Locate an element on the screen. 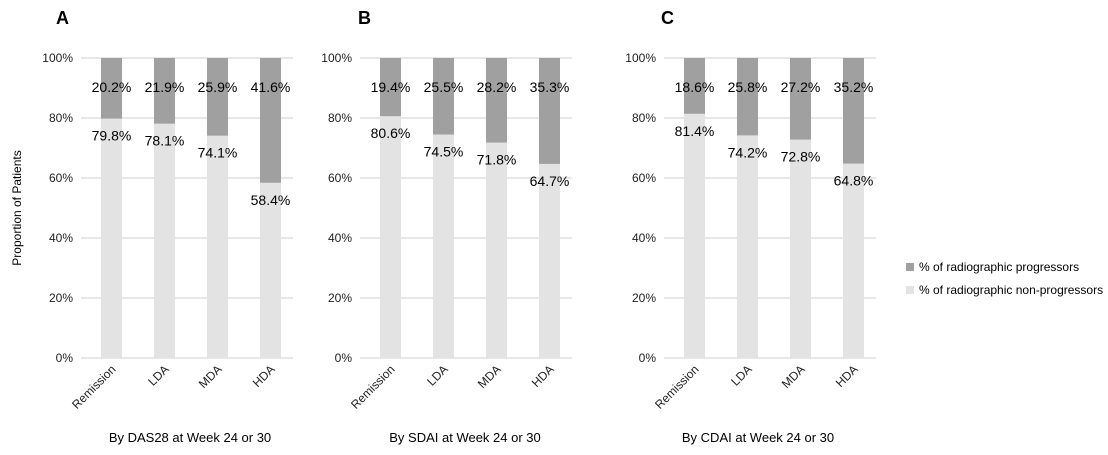 Image resolution: width=1108 pixels, height=455 pixels. x-axis-title: By CDAI at Week 24 or 30 is located at coordinates (758, 437).